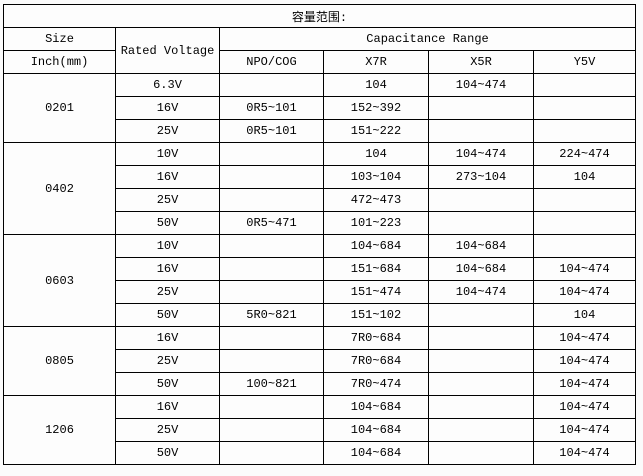 This screenshot has width=643, height=476. I want to click on npo-cog-cell: 0R5~471, so click(271, 223).